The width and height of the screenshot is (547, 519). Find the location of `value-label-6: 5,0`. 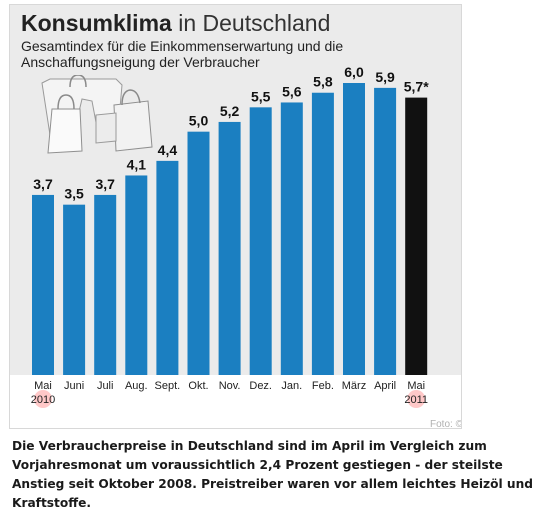

value-label-6: 5,0 is located at coordinates (199, 121).